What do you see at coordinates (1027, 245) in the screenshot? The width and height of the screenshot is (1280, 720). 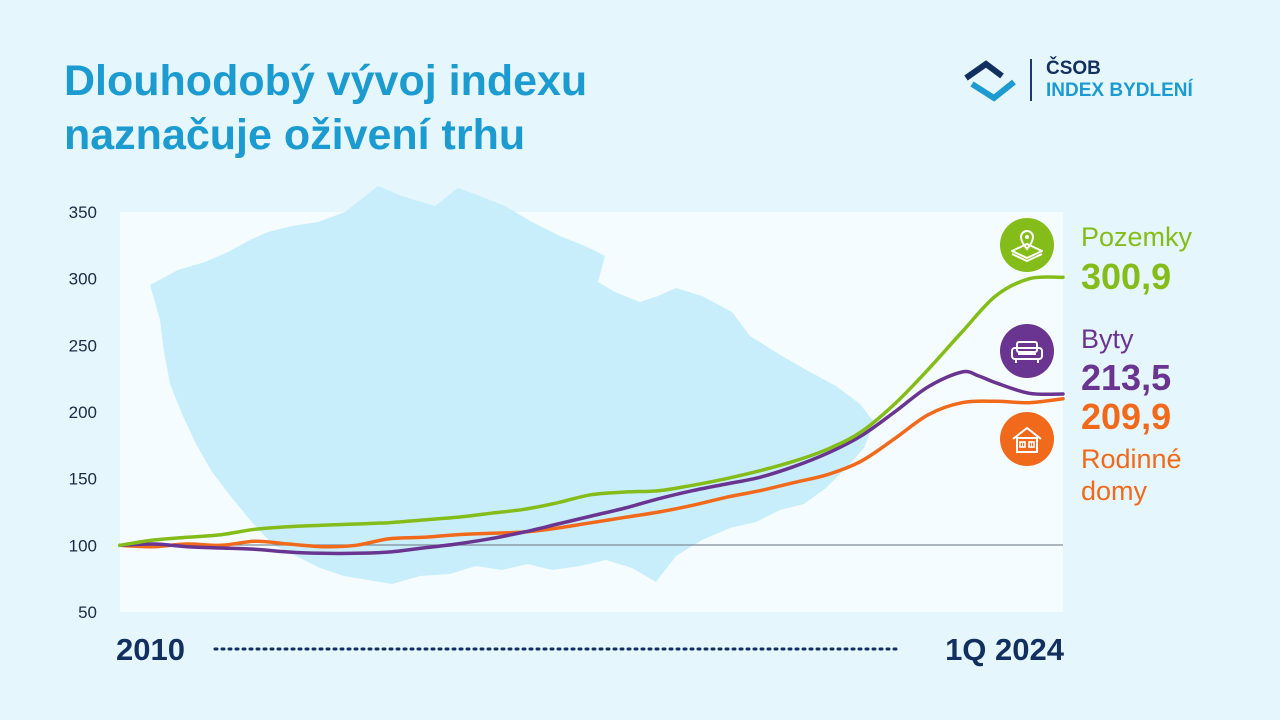 I see `land-plot-location-icon` at bounding box center [1027, 245].